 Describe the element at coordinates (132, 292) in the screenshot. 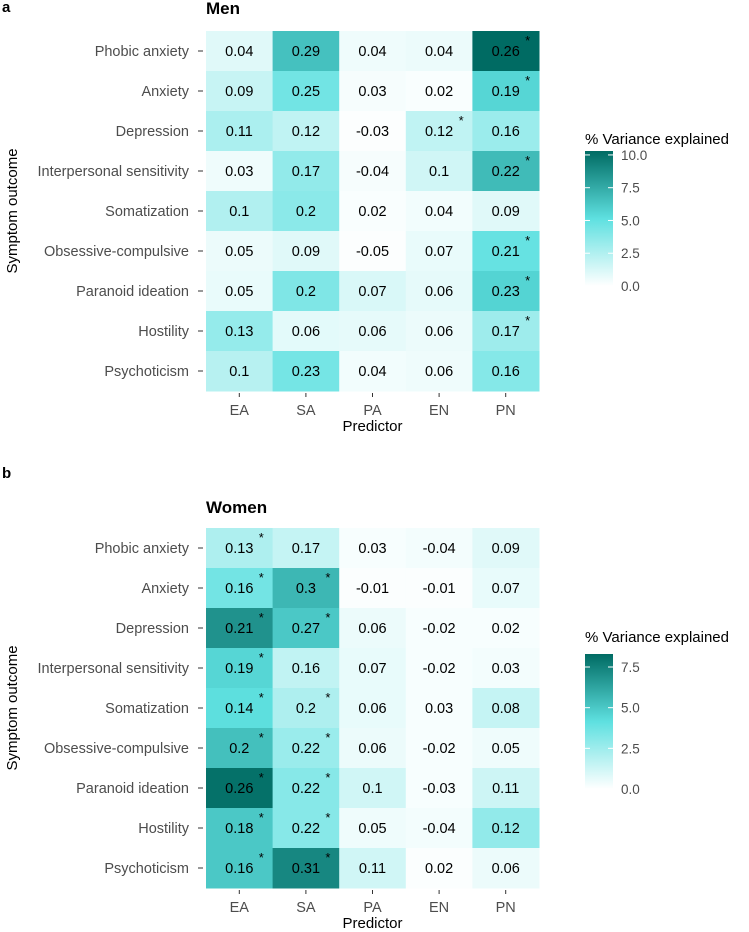

I see `y-tick-label: Paranoid ideation` at that location.